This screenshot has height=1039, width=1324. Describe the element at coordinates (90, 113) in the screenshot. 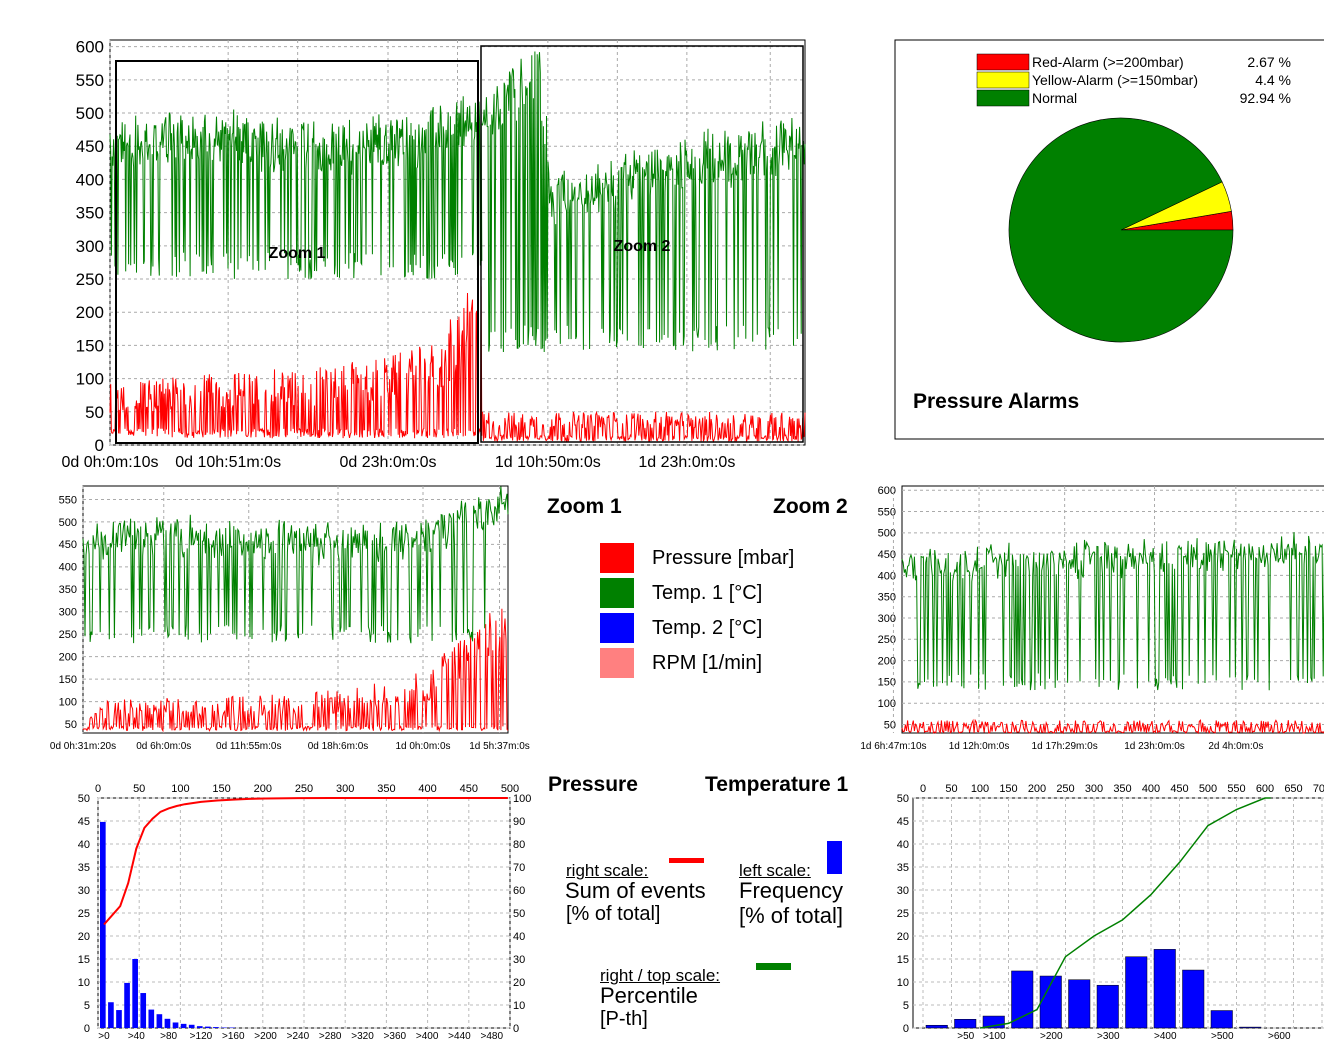

I see `main-ytick-label: 500` at that location.